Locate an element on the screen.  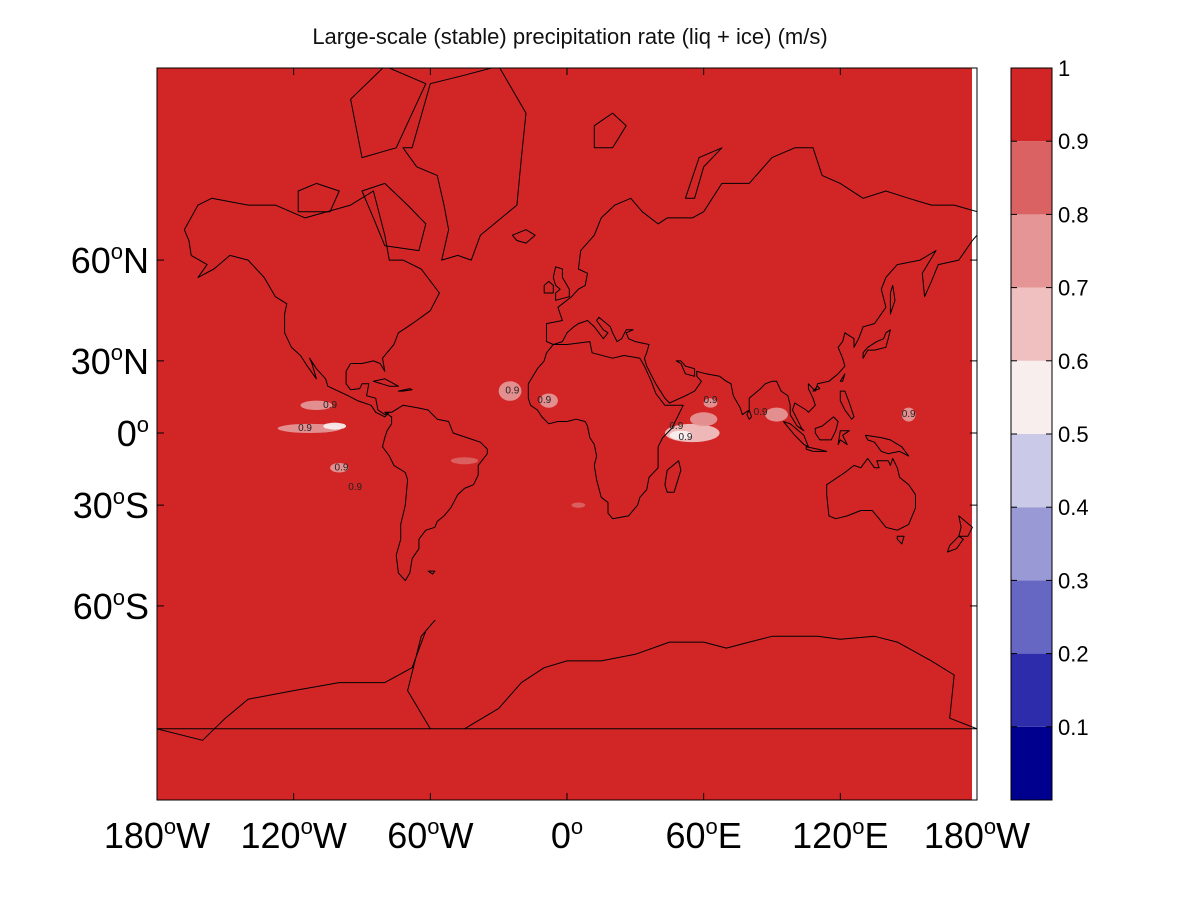
coastline-falklands is located at coordinates (431, 572).